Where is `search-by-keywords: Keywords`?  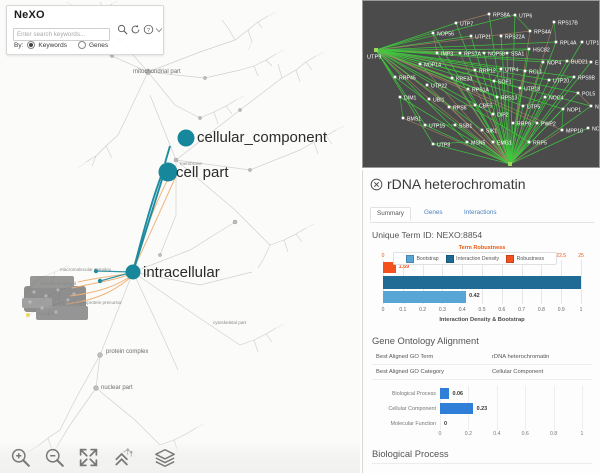 search-by-keywords: Keywords is located at coordinates (47, 45).